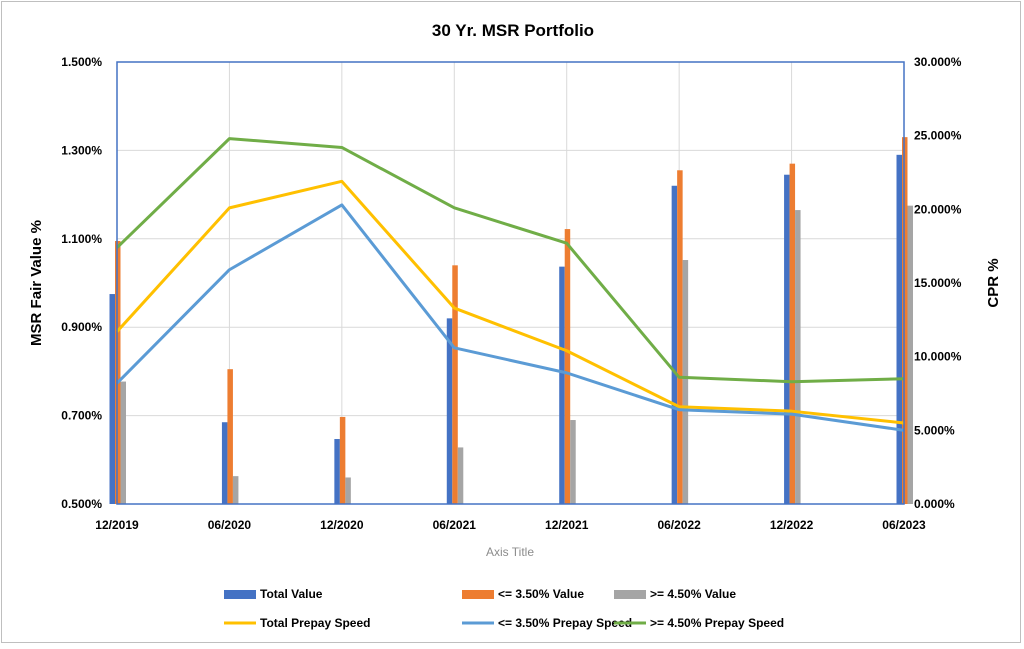  What do you see at coordinates (117, 525) in the screenshot?
I see `x-tick-label: 12/2019` at bounding box center [117, 525].